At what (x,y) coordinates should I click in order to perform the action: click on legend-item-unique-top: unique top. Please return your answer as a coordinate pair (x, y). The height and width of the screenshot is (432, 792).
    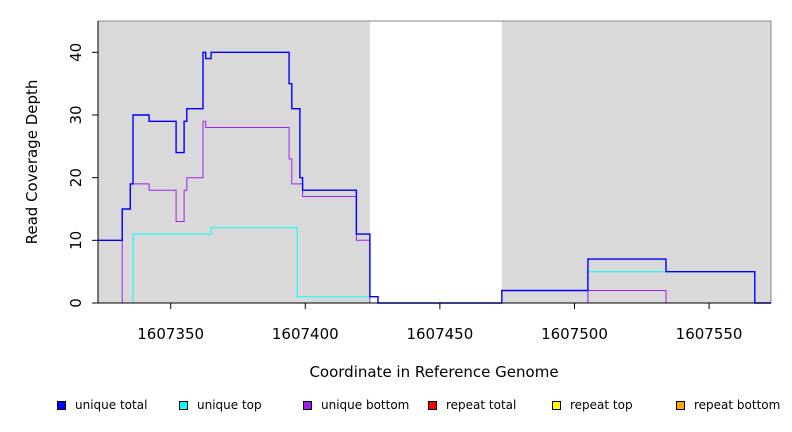
    Looking at the image, I should click on (220, 405).